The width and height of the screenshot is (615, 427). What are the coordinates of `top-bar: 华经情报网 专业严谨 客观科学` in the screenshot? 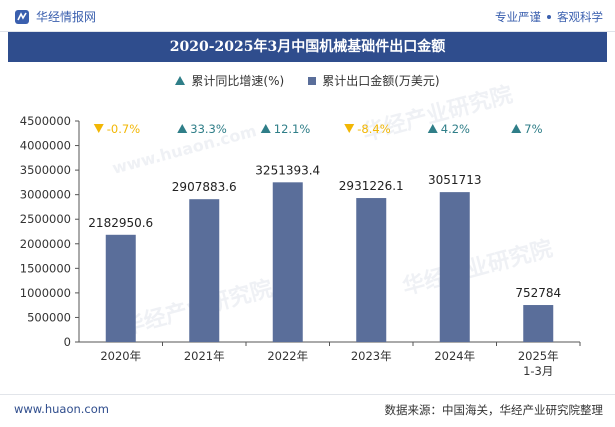 It's located at (307, 16).